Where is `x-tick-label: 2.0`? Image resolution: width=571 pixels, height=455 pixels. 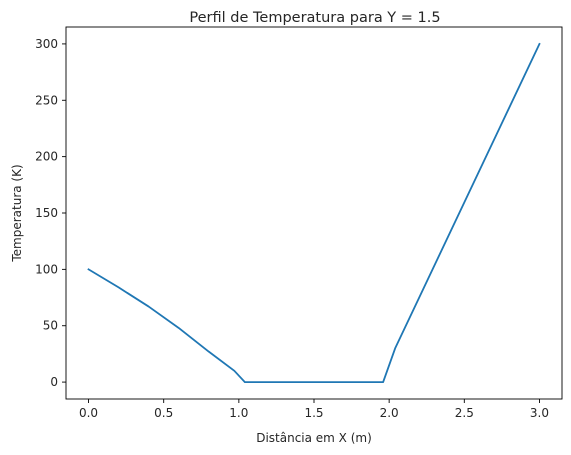
x-tick-label: 2.0 is located at coordinates (389, 413).